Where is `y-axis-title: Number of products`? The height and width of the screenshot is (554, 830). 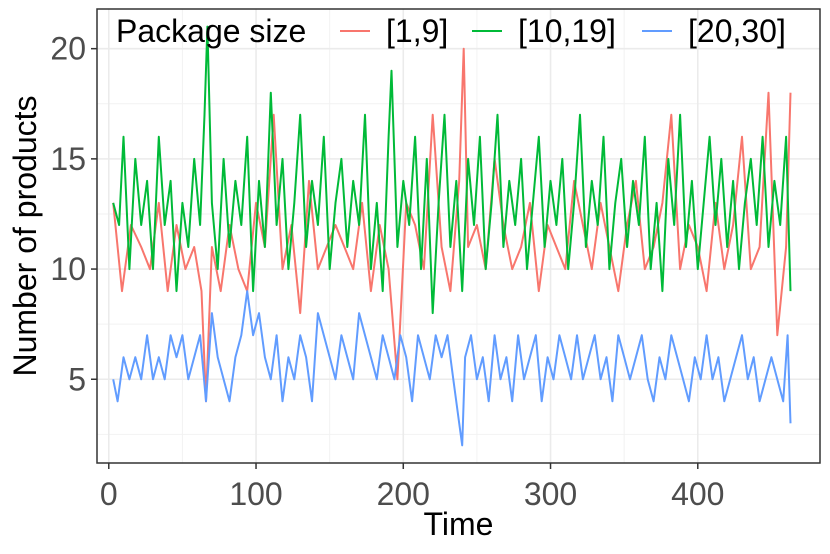
y-axis-title: Number of products is located at coordinates (25, 235).